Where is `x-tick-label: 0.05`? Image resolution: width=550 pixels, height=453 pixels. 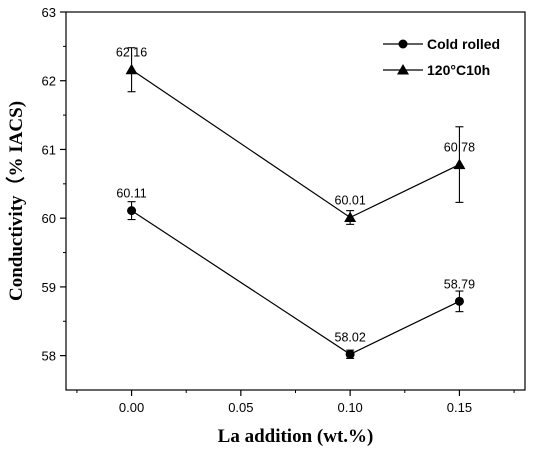
x-tick-label: 0.05 is located at coordinates (240, 407).